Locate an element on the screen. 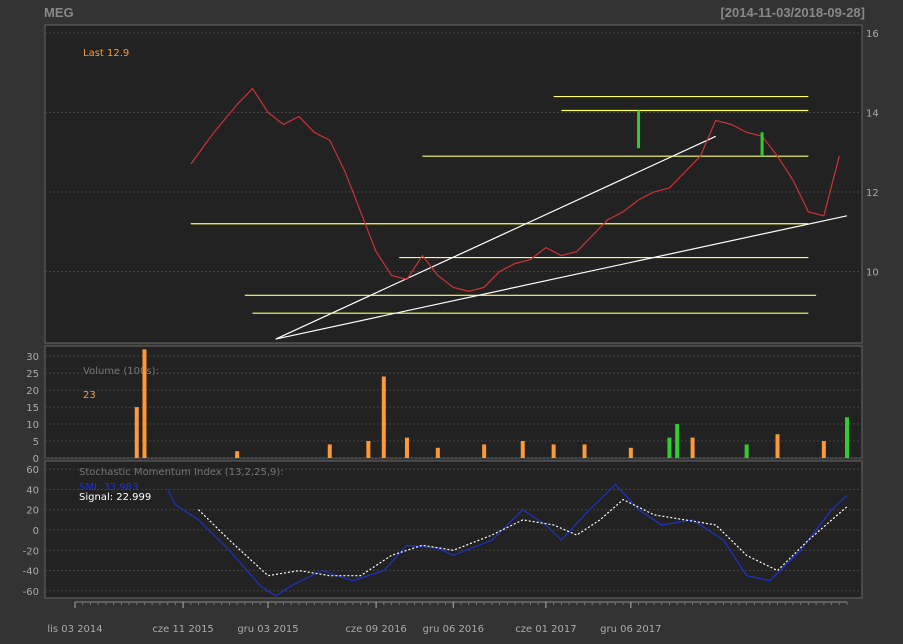 The image size is (903, 644). volume-tick-label: 10 is located at coordinates (32, 425).